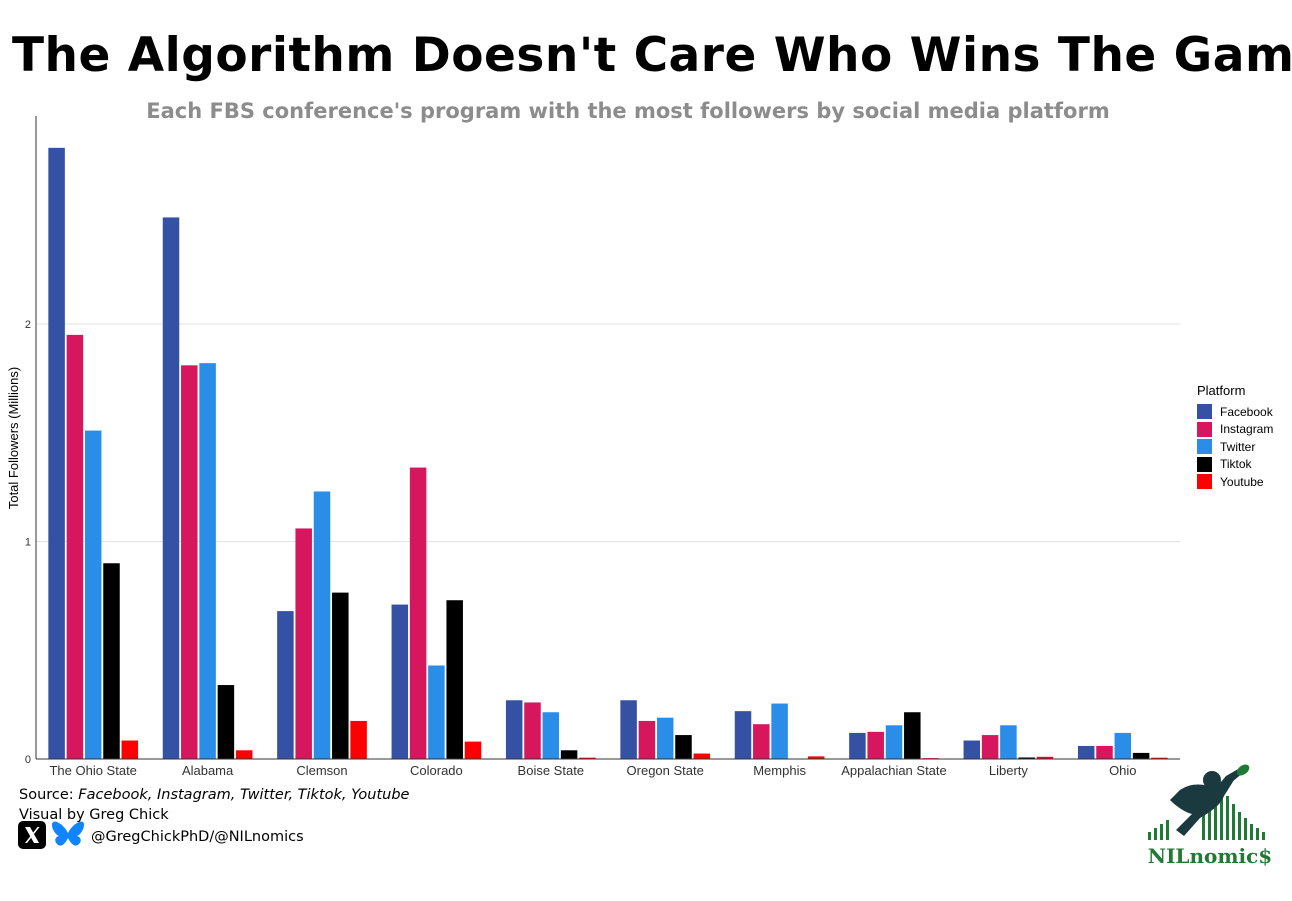  I want to click on legend-item-twitter: Twitter, so click(1235, 447).